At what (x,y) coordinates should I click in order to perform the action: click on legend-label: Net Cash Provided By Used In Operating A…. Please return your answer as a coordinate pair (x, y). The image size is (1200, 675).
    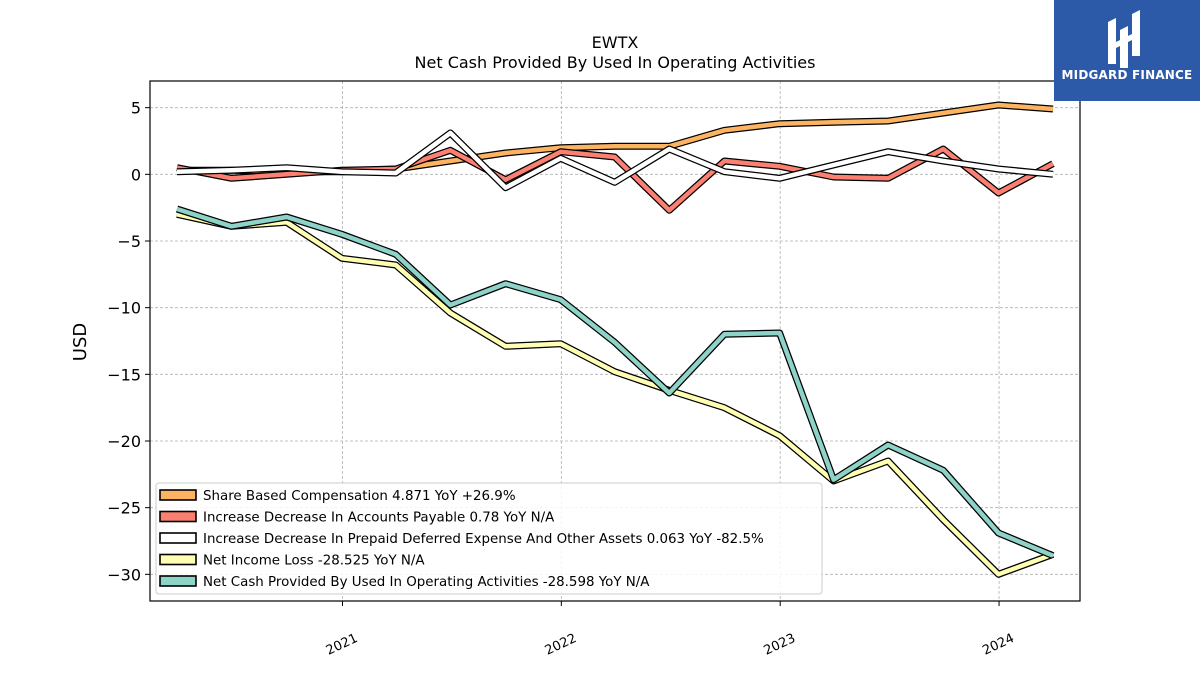
    Looking at the image, I should click on (426, 582).